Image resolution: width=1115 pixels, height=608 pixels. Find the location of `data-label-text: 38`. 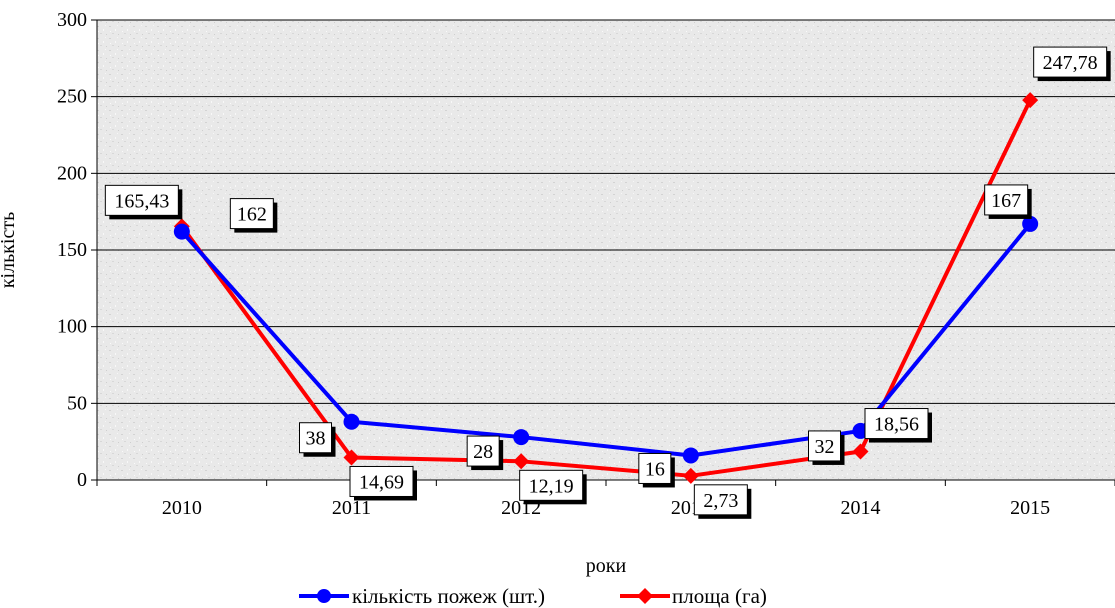

data-label-text: 38 is located at coordinates (316, 439).